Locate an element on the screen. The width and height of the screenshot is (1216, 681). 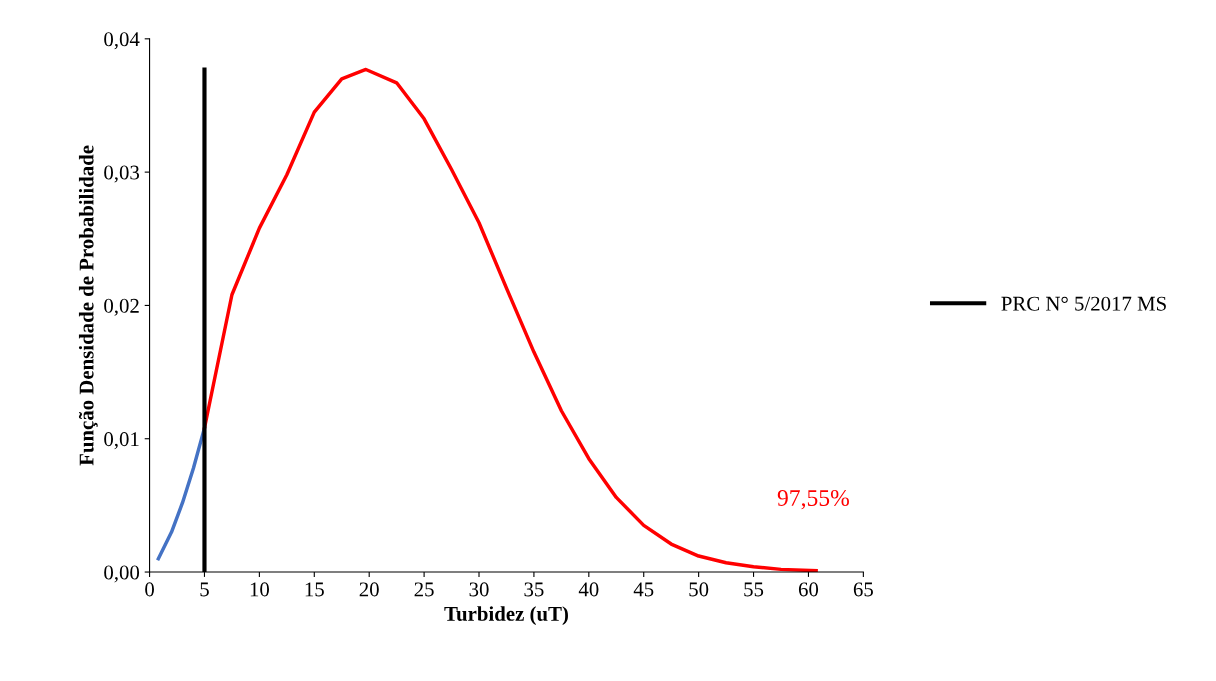
x-tick-label: 10 is located at coordinates (259, 589).